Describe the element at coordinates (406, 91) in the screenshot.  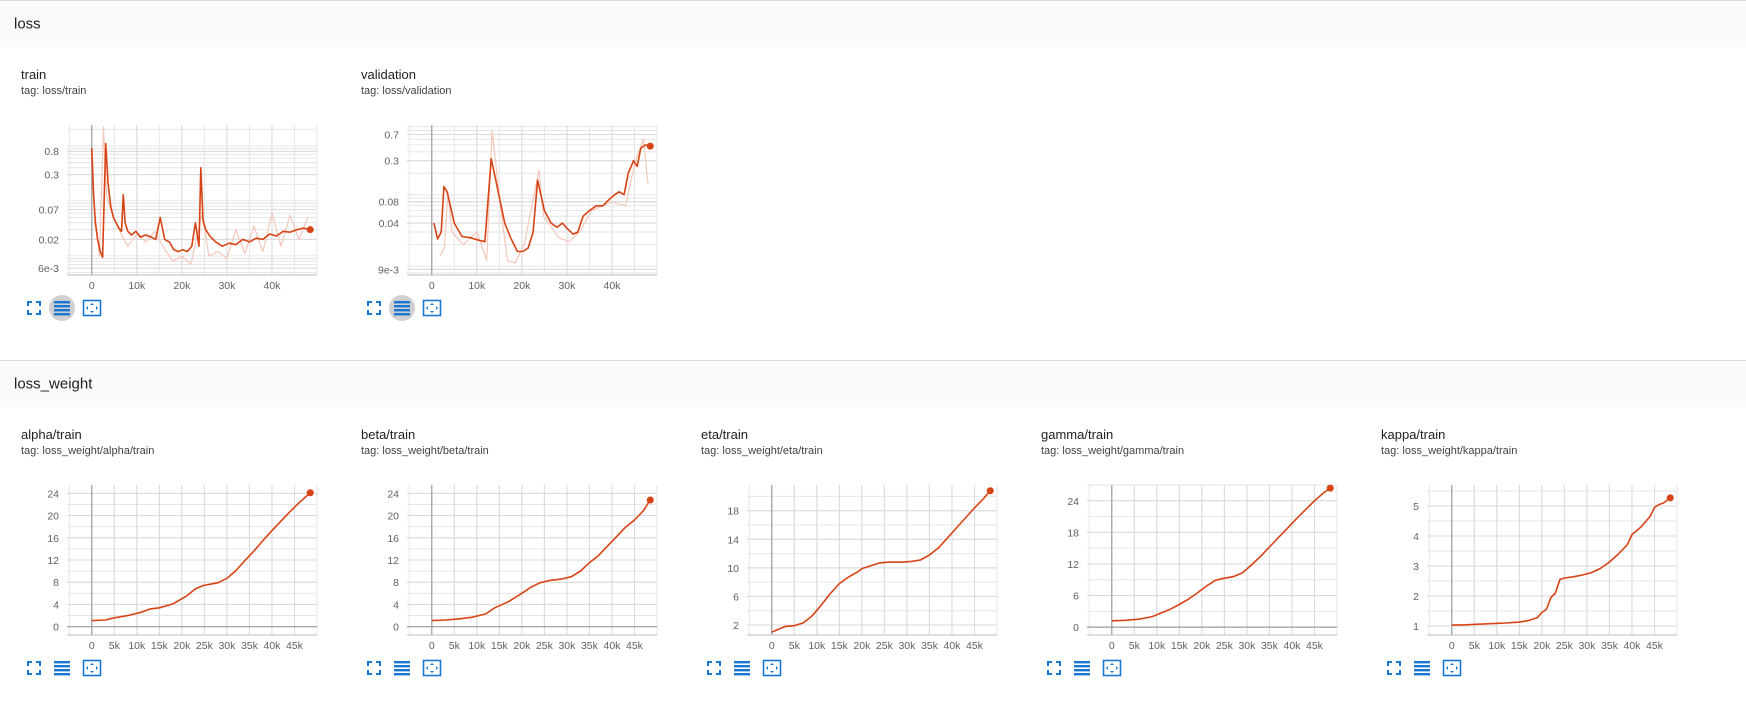
I see `card-tag: tag: loss/validation` at that location.